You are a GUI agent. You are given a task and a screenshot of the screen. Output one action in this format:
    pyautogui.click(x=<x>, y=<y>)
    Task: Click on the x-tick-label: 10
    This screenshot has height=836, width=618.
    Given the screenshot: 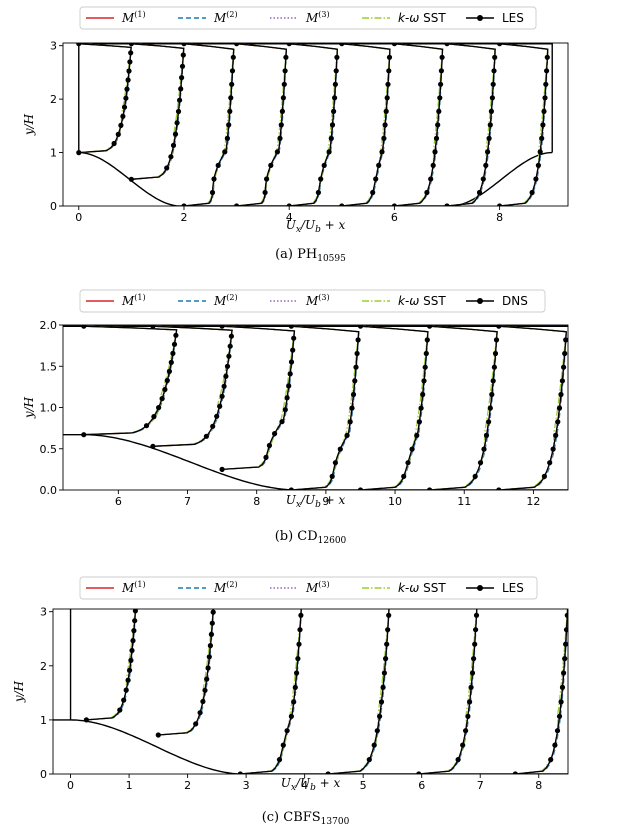 What is the action you would take?
    pyautogui.click(x=395, y=501)
    